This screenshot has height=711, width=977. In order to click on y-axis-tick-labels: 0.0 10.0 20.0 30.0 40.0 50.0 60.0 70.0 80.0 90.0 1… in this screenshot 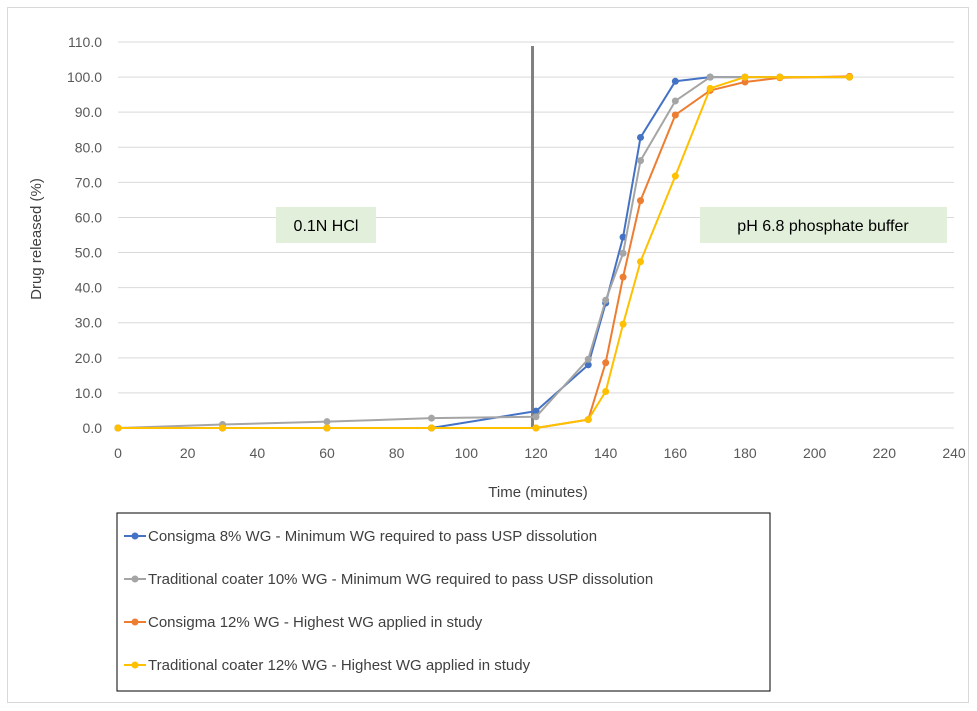, I will do `click(84, 235)`.